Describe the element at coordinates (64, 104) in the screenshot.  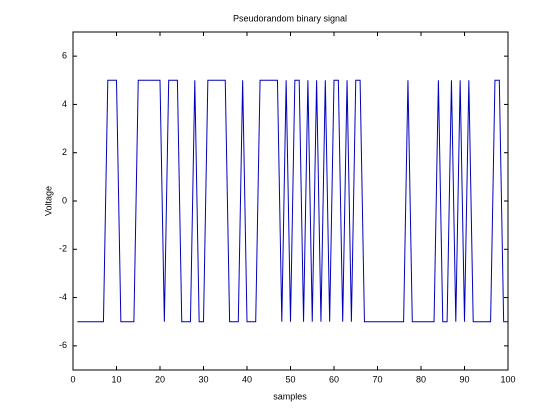
I see `y-tick-label: 4` at that location.